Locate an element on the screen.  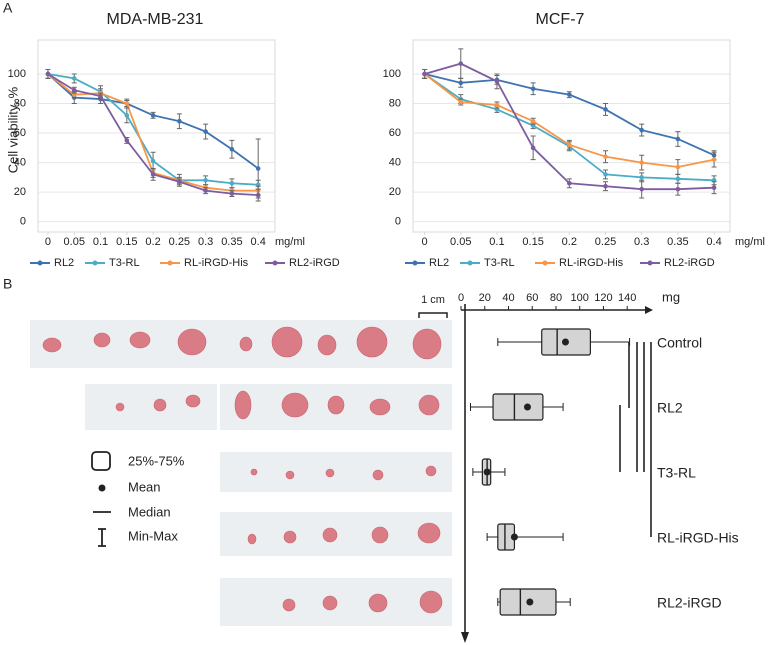
significance-bars is located at coordinates (635, 439).